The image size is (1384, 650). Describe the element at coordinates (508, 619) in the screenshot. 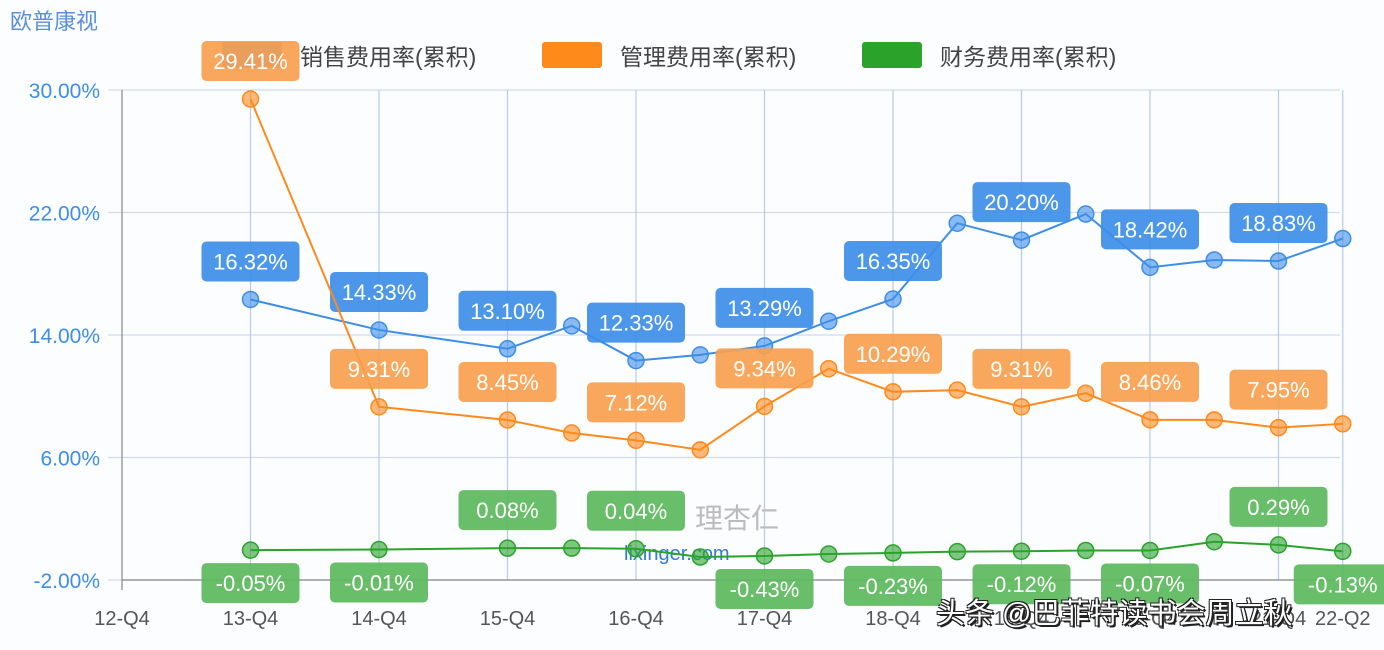

I see `x-tick-label: 15-Q4` at that location.